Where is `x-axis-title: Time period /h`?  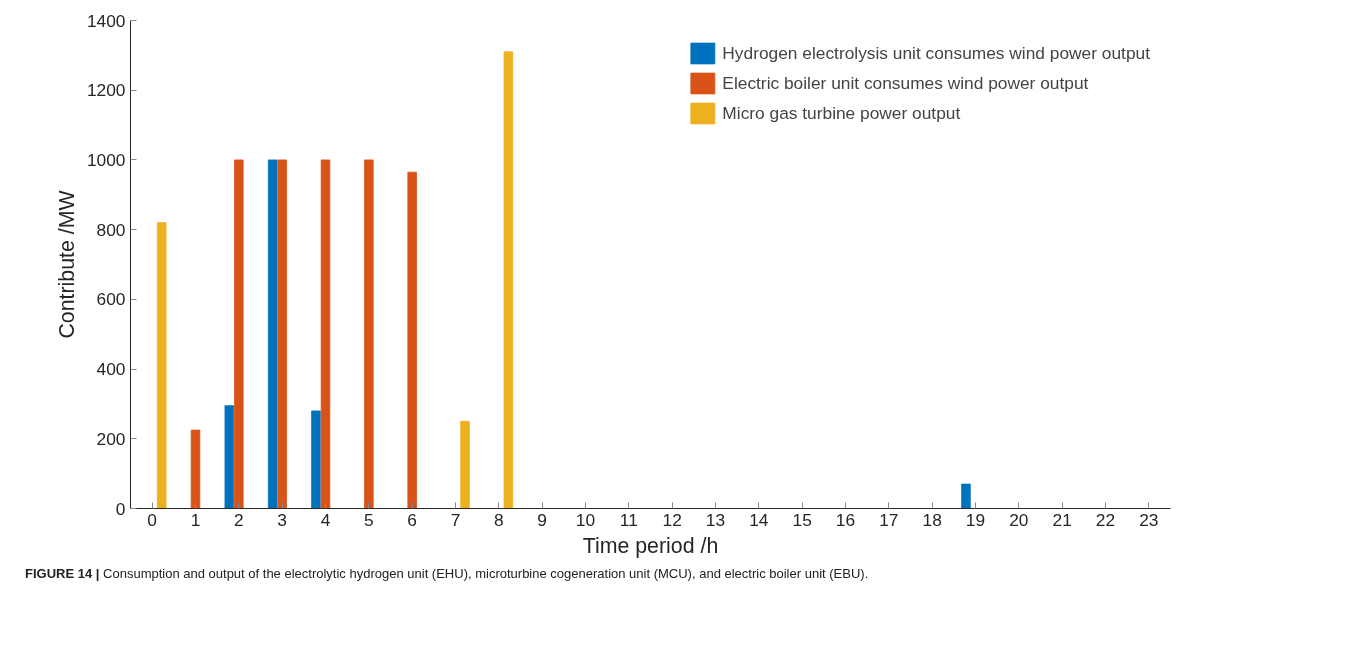
x-axis-title: Time period /h is located at coordinates (650, 545).